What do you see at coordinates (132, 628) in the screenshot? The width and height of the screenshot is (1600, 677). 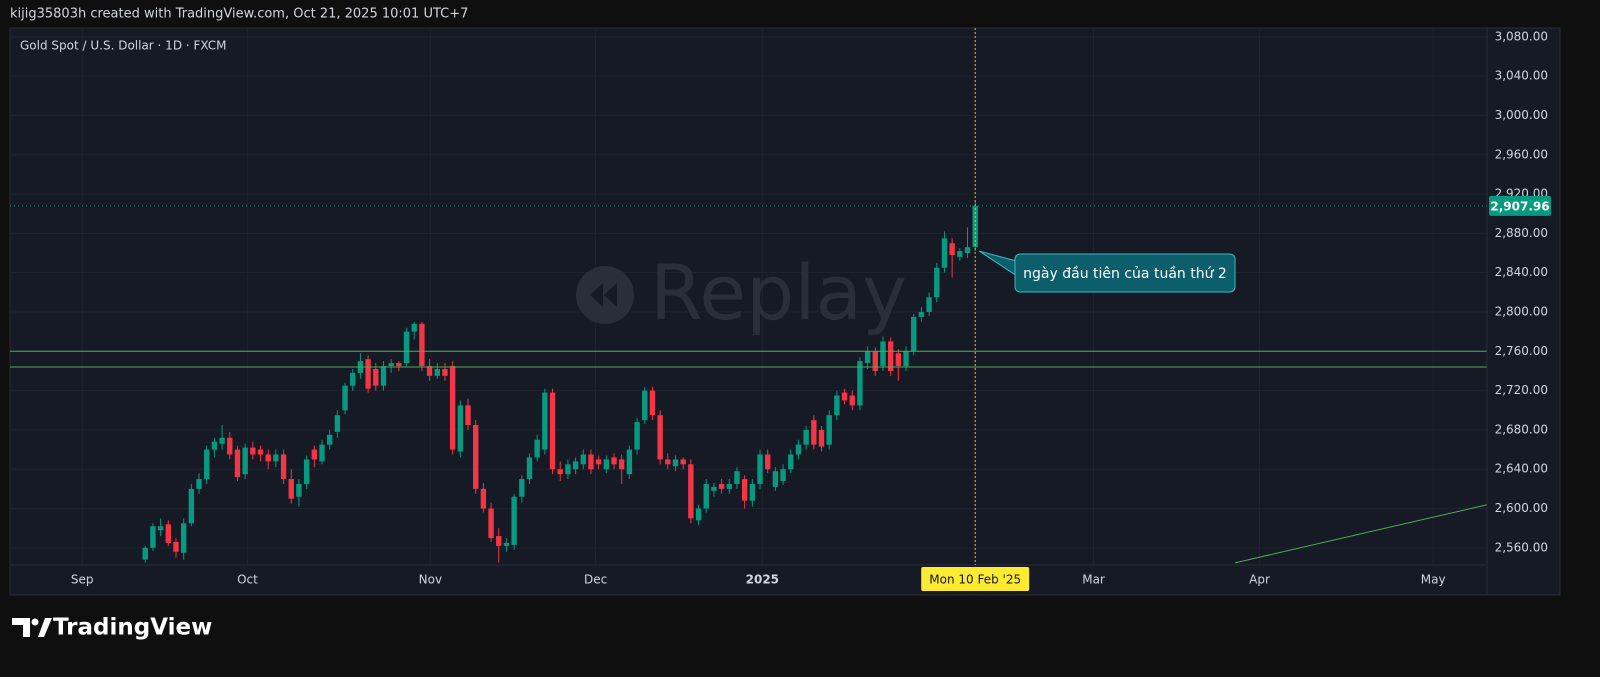 I see `logo-text: TradingView` at bounding box center [132, 628].